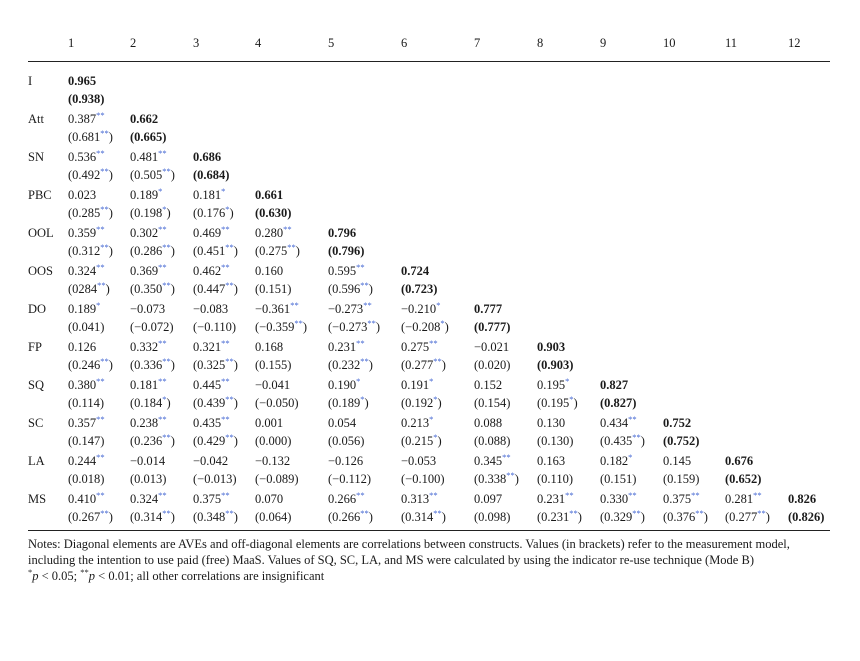  Describe the element at coordinates (161, 319) in the screenshot. I see `correlation-cell: −0.073 (−0.072)` at that location.